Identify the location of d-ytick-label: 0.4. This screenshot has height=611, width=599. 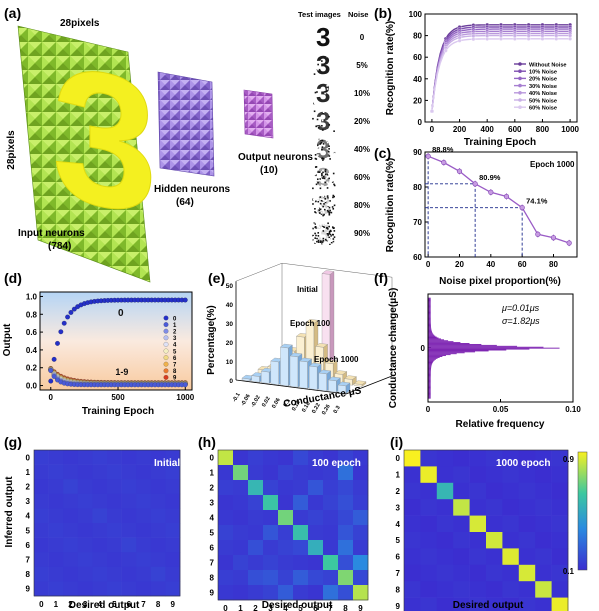
(32, 350).